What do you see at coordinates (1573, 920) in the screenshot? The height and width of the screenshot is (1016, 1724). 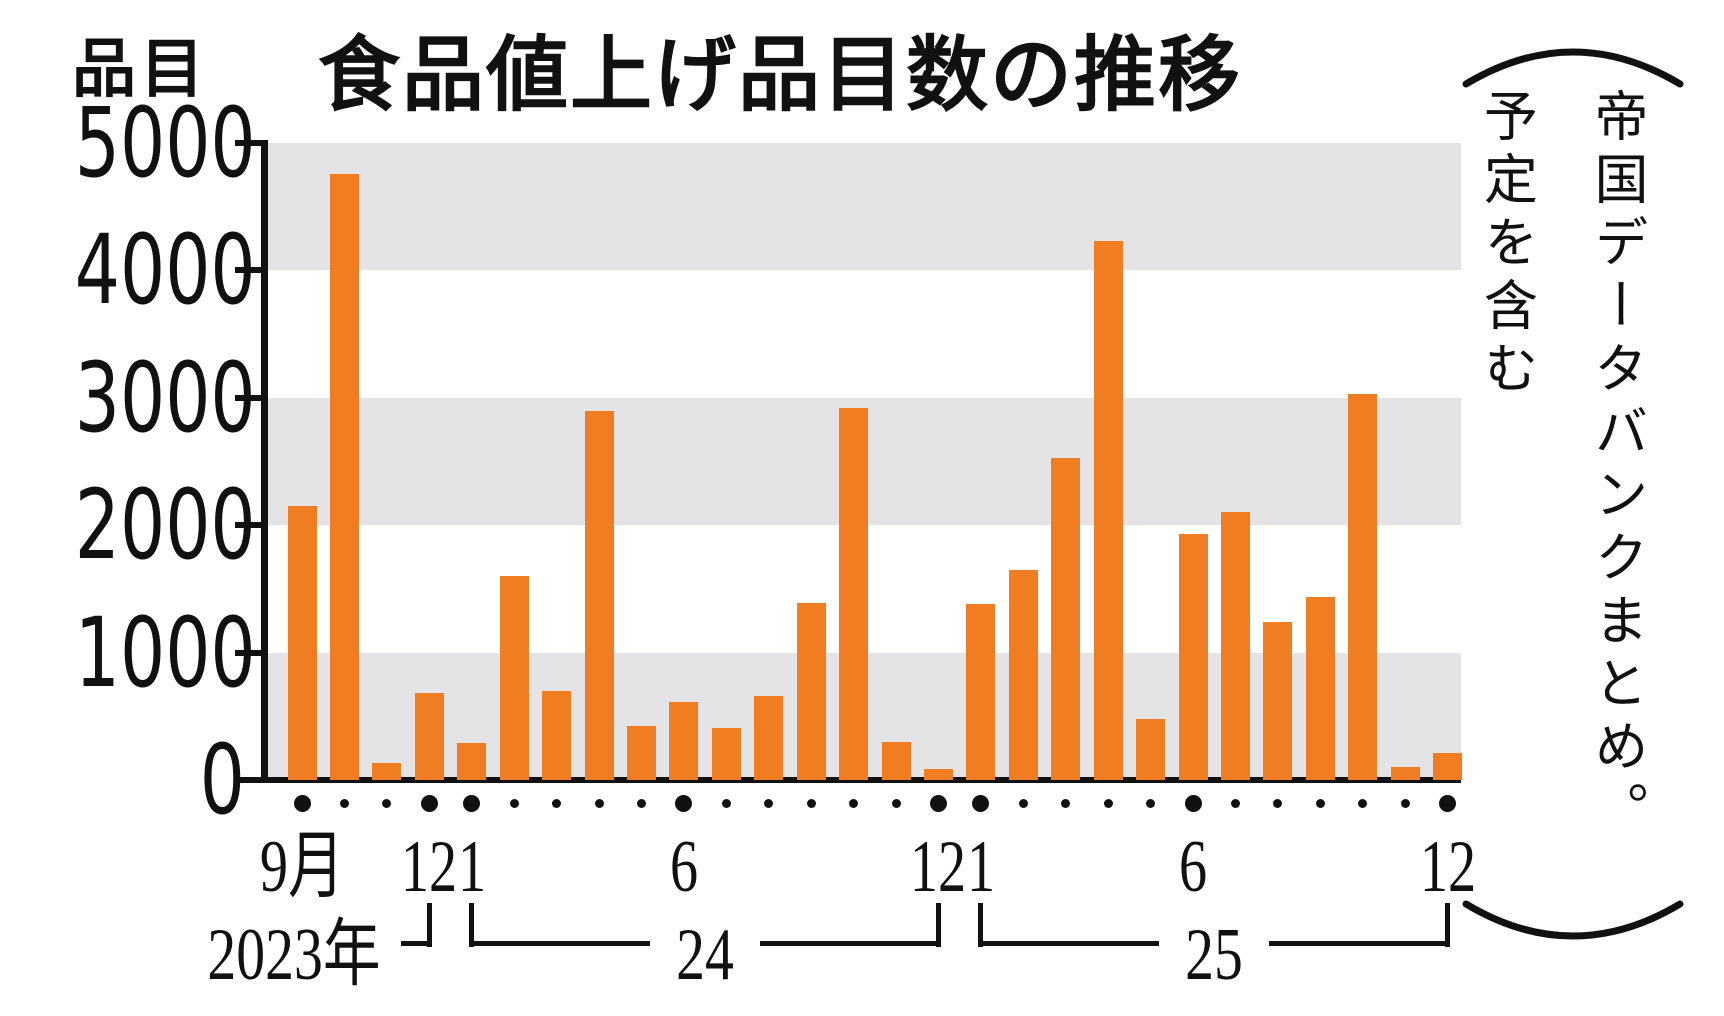 I see `paren-bottom-icon` at bounding box center [1573, 920].